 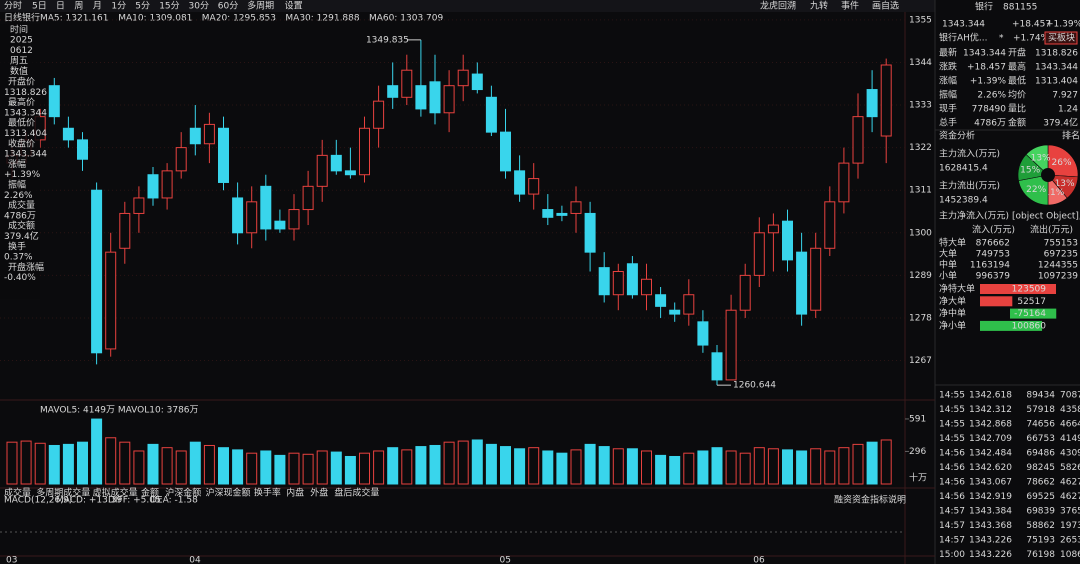 What do you see at coordinates (1070, 396) in the screenshot?
I see `tick-count: 7087` at bounding box center [1070, 396].